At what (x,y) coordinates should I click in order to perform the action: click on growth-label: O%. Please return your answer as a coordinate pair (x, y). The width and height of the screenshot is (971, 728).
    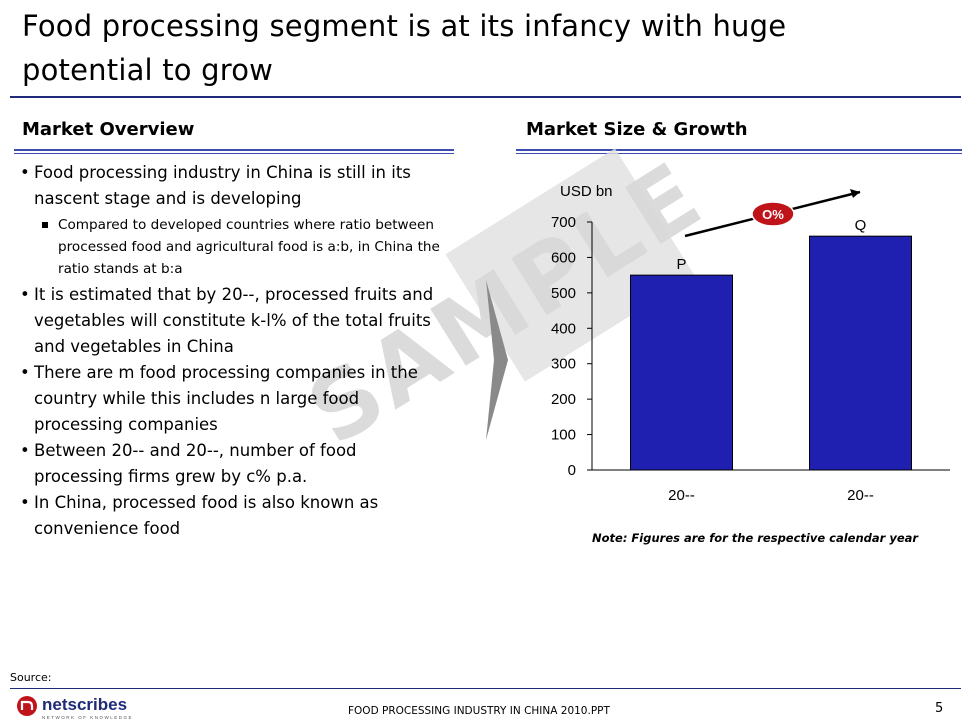
    Looking at the image, I should click on (773, 214).